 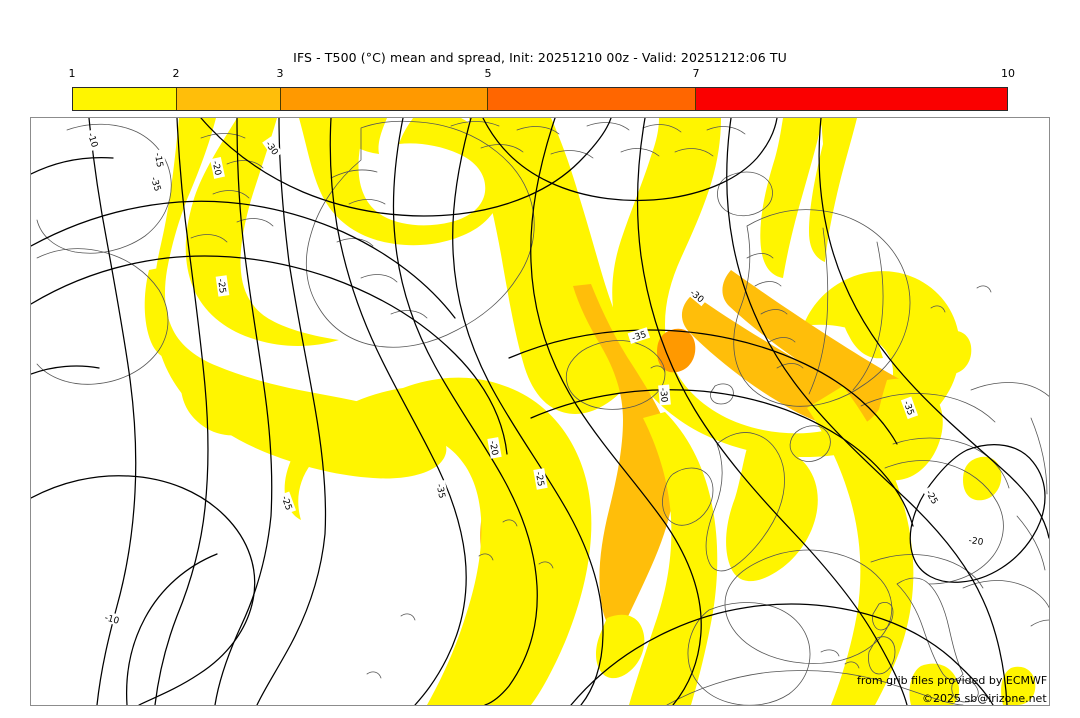 What do you see at coordinates (488, 73) in the screenshot?
I see `colorbar-tick-5: 5` at bounding box center [488, 73].